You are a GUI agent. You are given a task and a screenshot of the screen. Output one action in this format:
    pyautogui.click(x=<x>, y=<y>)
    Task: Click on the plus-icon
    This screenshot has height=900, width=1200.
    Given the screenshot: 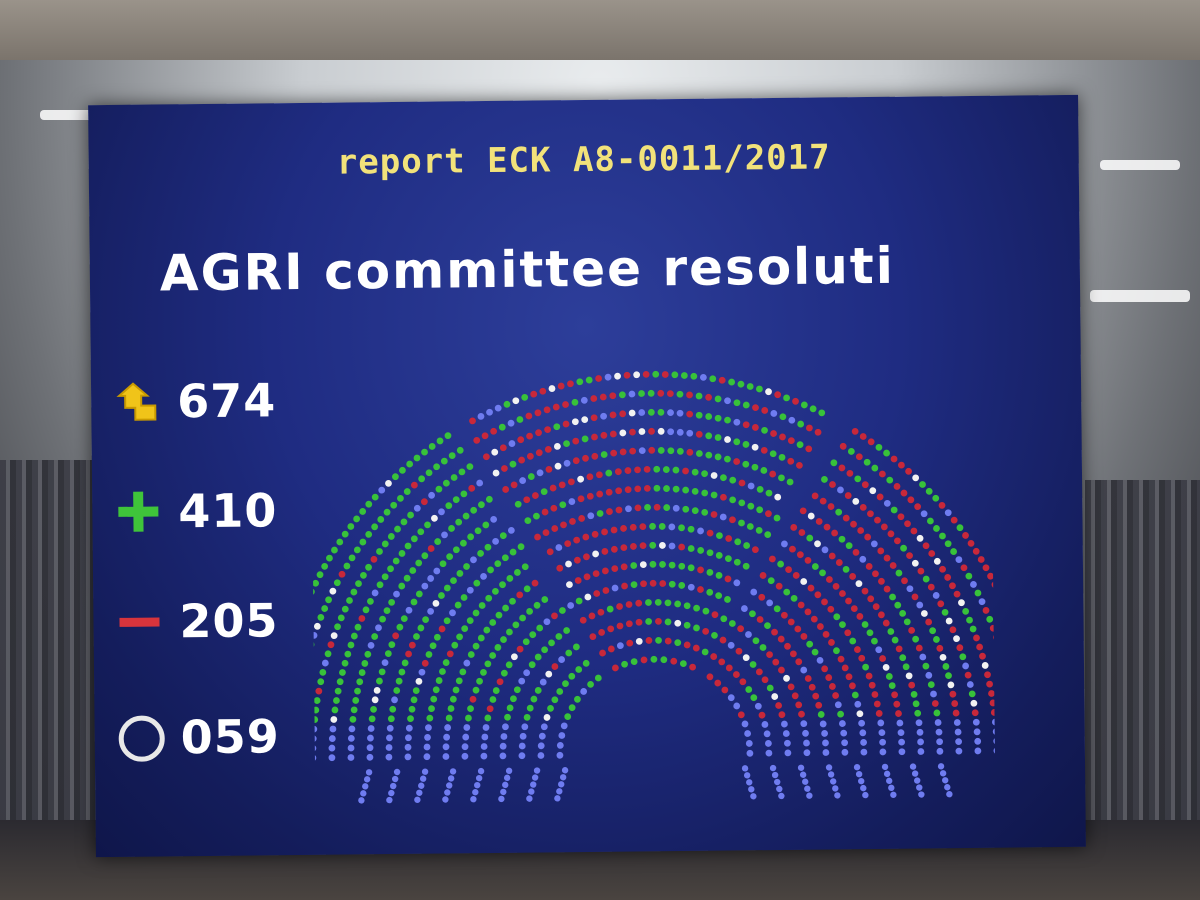 What is the action you would take?
    pyautogui.click(x=138, y=511)
    